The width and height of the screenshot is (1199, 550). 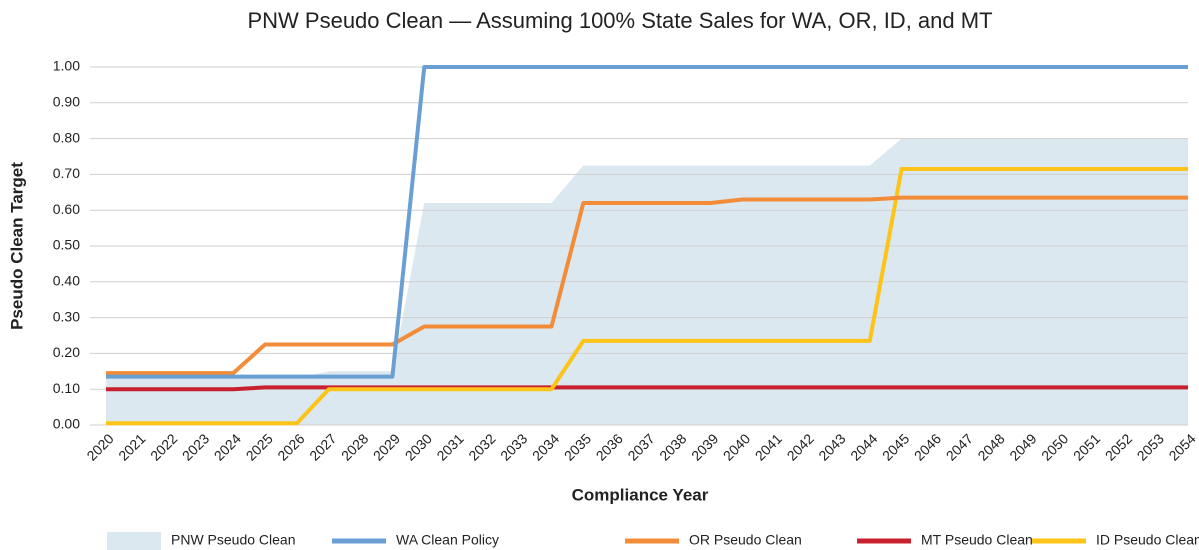 What do you see at coordinates (163, 446) in the screenshot?
I see `x-tick-label: 2022` at bounding box center [163, 446].